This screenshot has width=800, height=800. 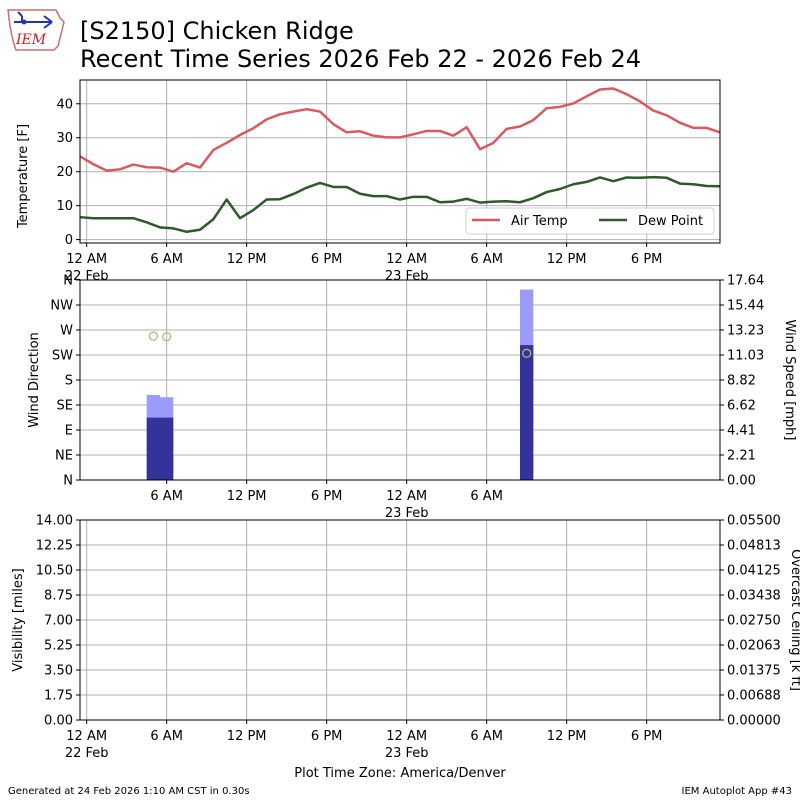 What do you see at coordinates (58, 696) in the screenshot?
I see `y-tick-label: 1.75` at bounding box center [58, 696].